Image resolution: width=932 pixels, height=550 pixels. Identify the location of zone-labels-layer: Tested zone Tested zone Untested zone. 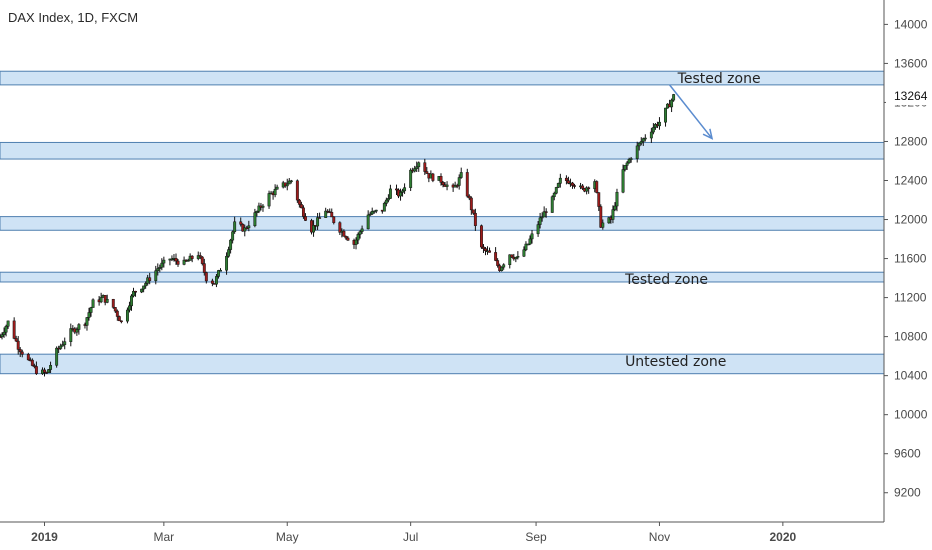
(692, 220).